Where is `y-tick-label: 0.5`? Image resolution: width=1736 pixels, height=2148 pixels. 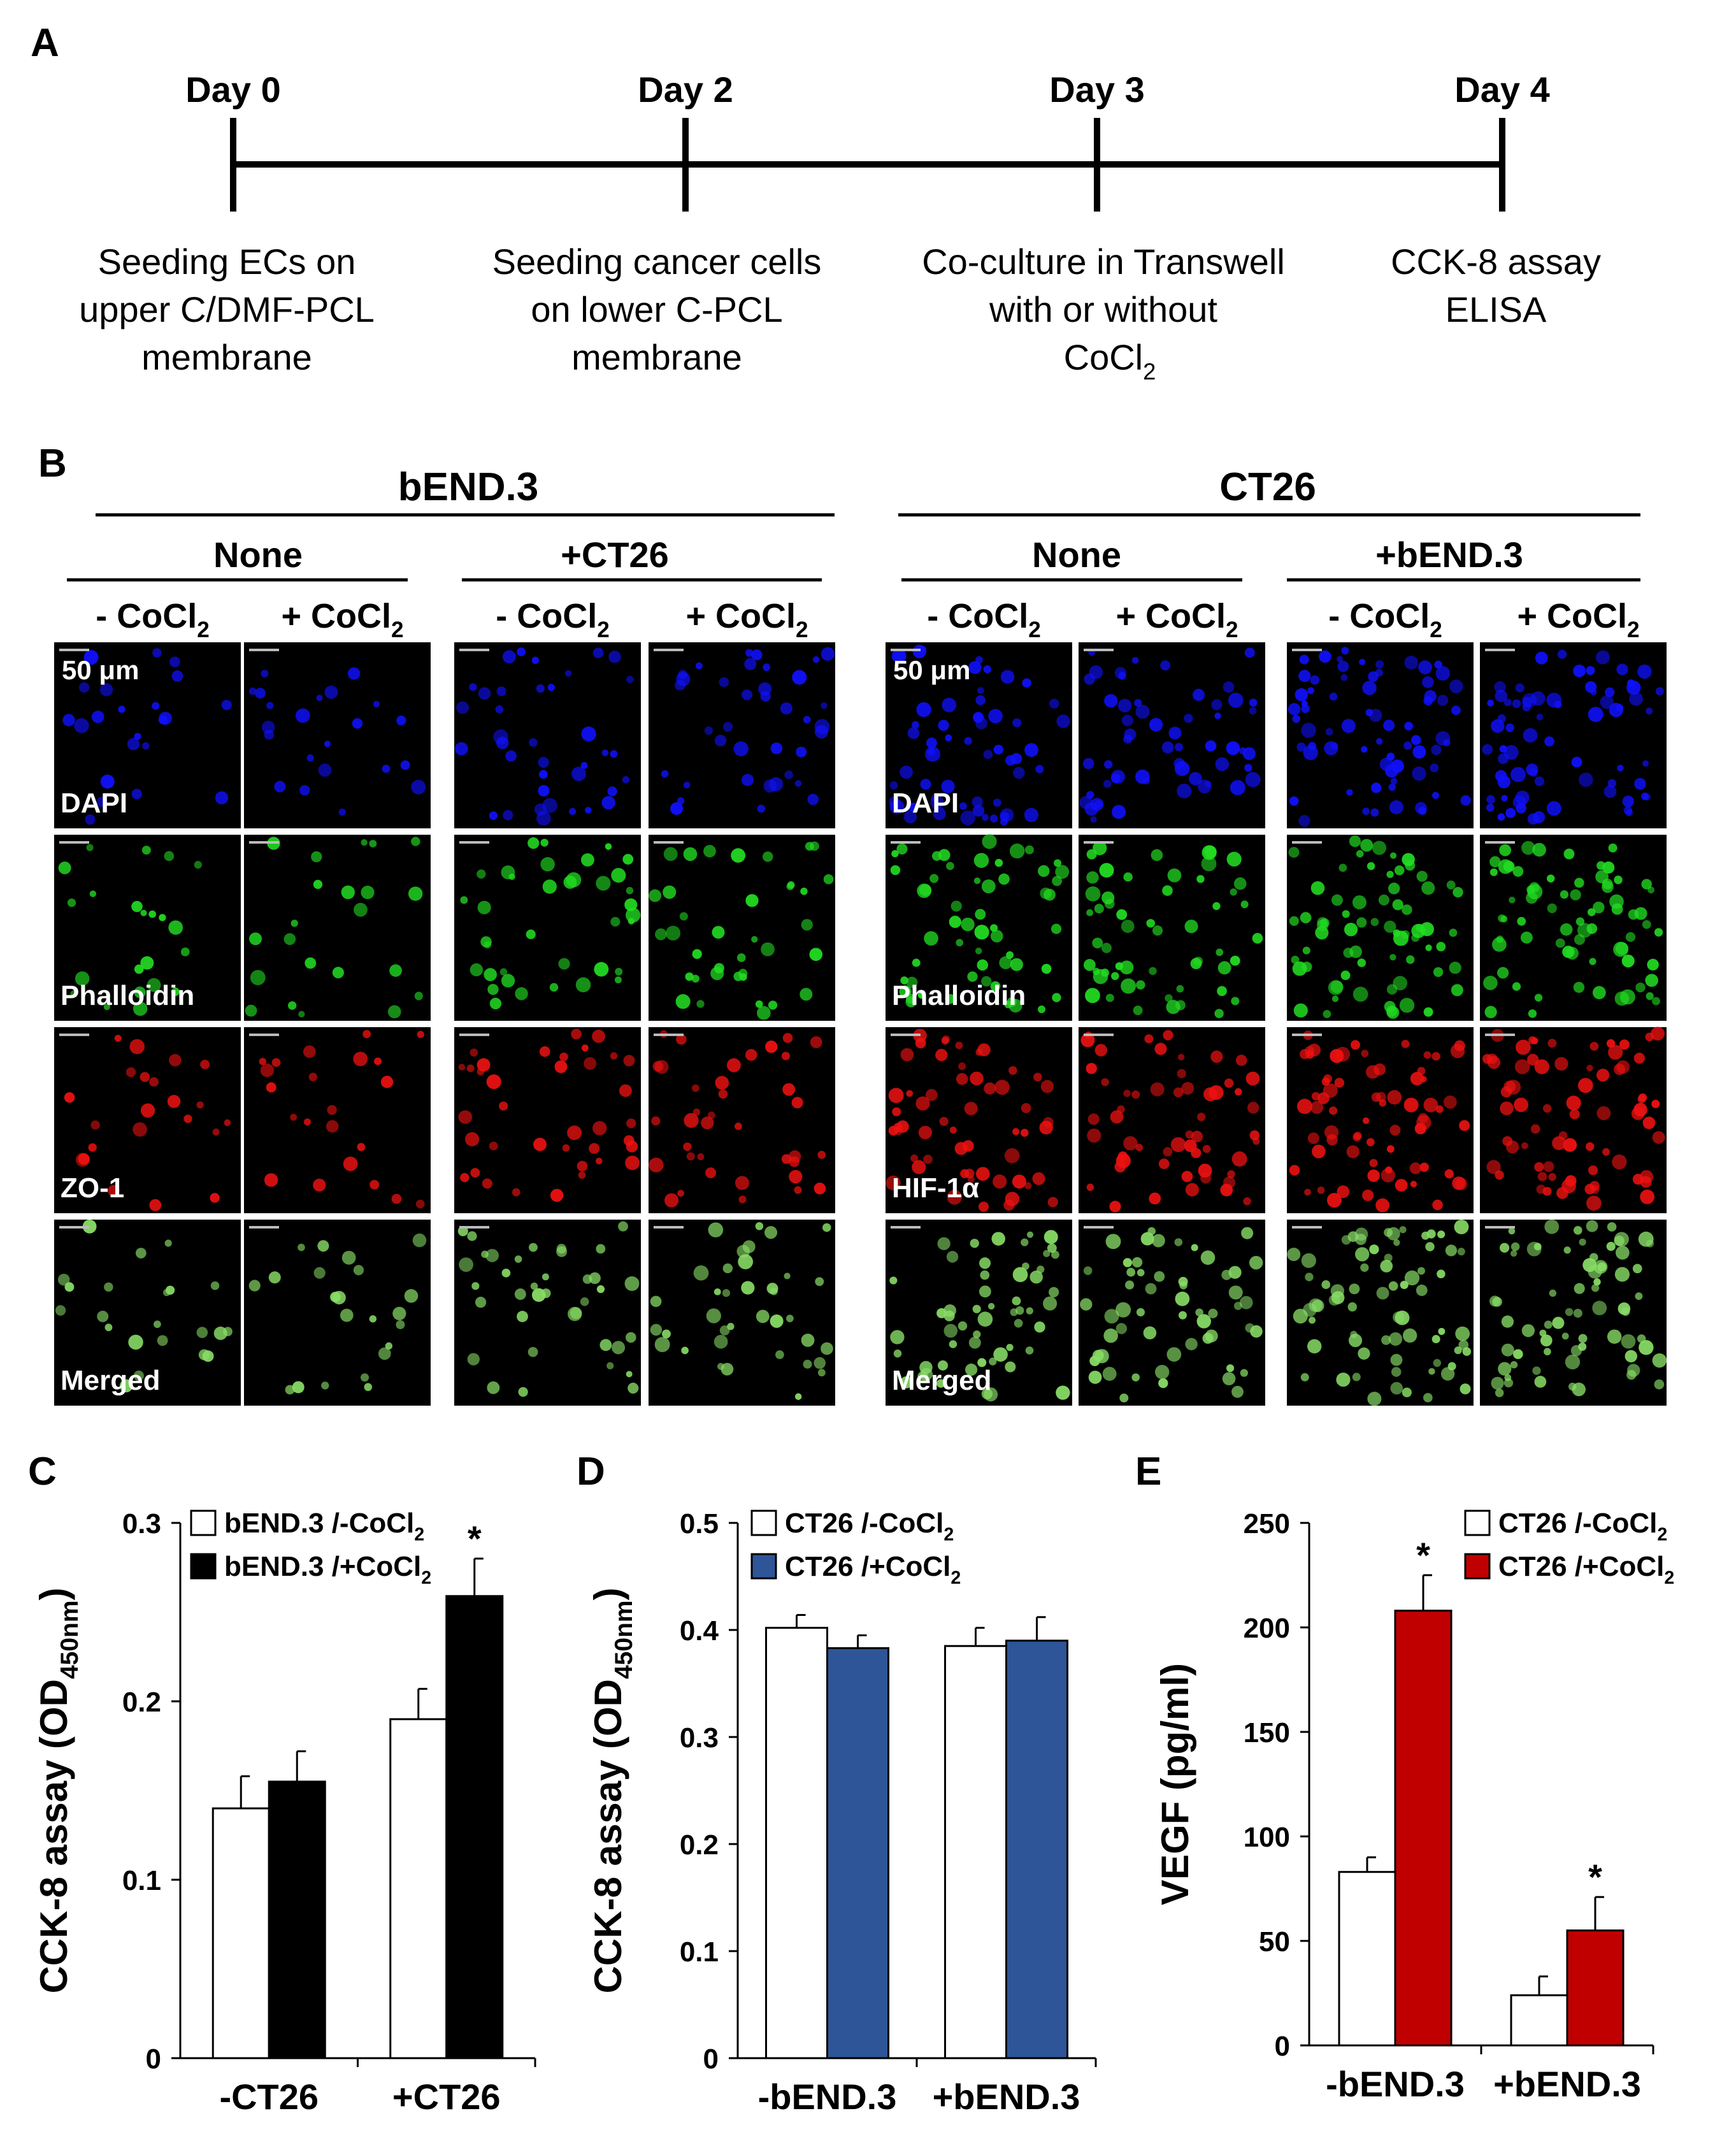 y-tick-label: 0.5 is located at coordinates (699, 1524).